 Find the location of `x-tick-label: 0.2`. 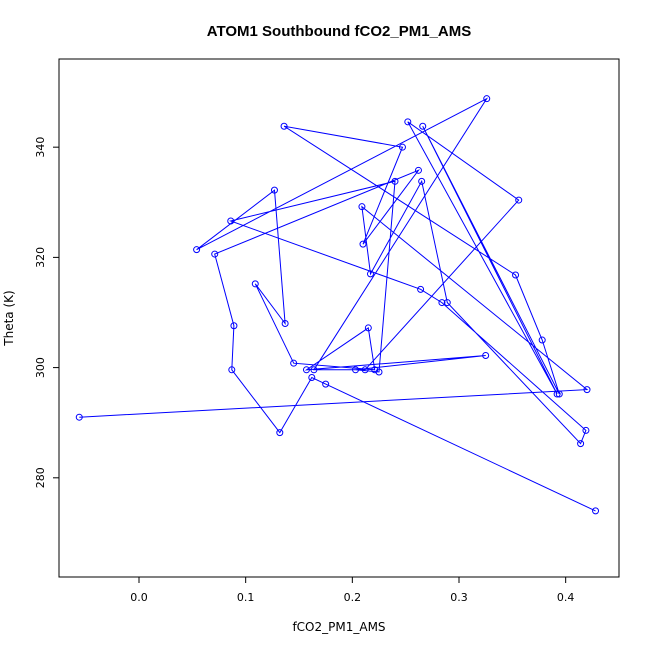

x-tick-label: 0.2 is located at coordinates (353, 597).